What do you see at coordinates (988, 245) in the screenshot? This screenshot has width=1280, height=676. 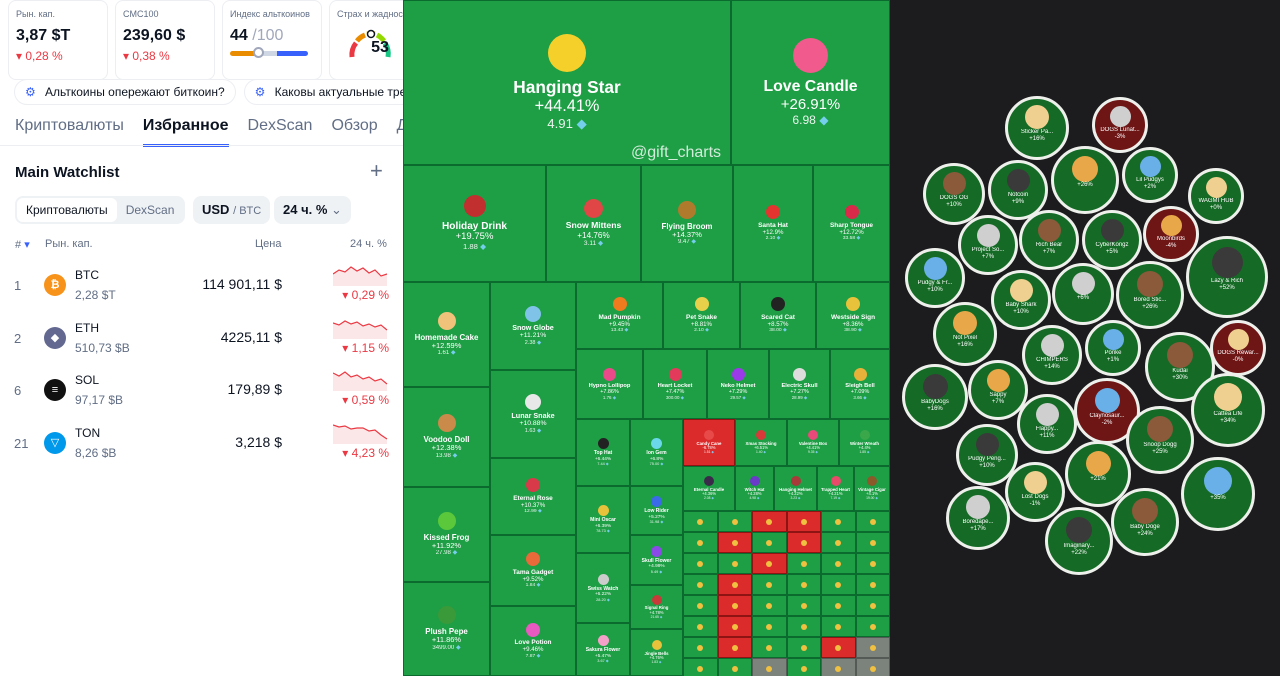 I see `collection-bubble: Project So... +7%` at bounding box center [988, 245].